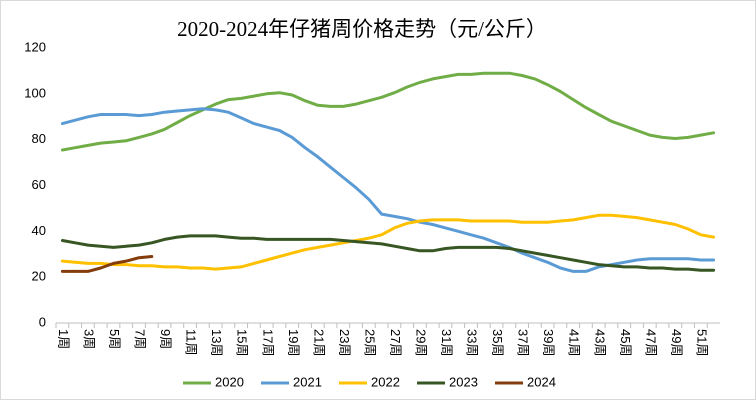 Image resolution: width=756 pixels, height=400 pixels. Describe the element at coordinates (216, 342) in the screenshot. I see `x-tick-label: 13周` at that location.